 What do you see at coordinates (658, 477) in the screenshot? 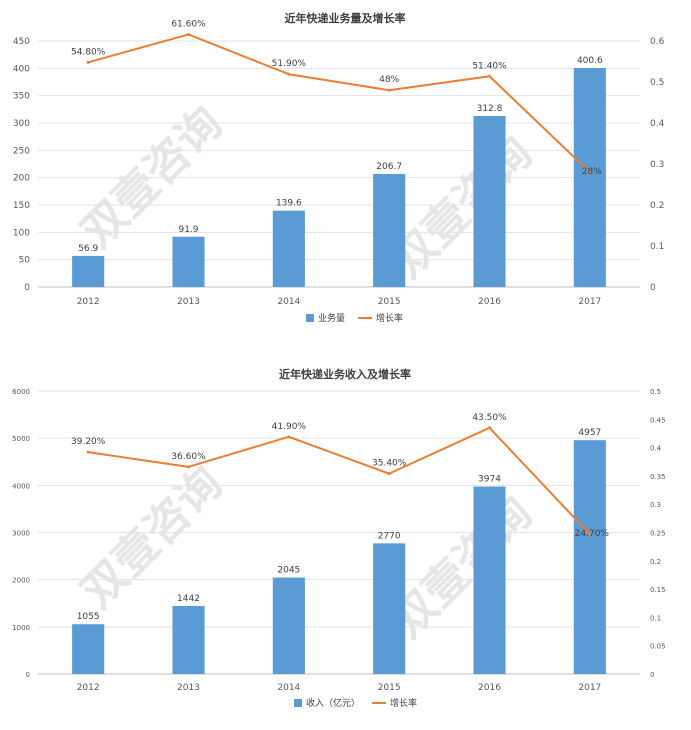
I see `y2-tick-label: 0.35` at bounding box center [658, 477].